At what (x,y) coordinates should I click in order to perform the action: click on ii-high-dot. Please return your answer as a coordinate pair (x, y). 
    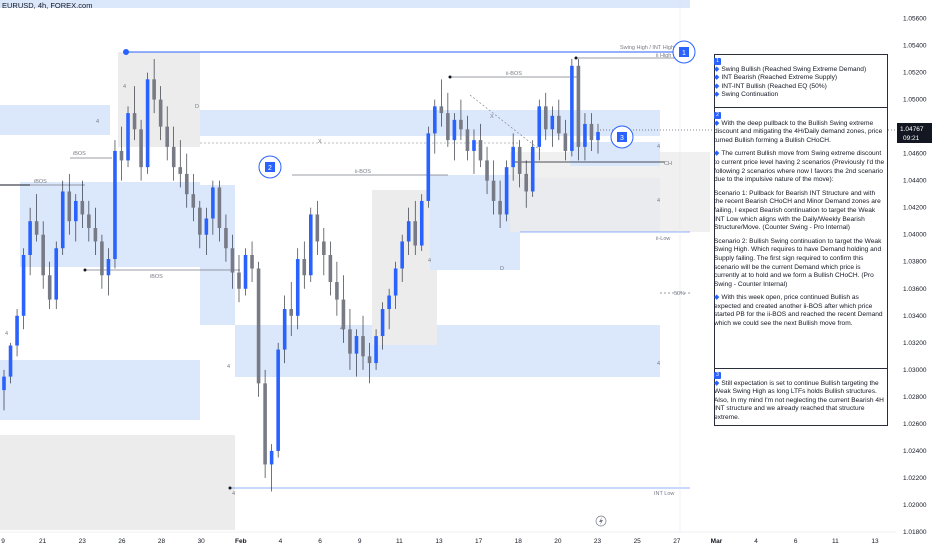
    Looking at the image, I should click on (576, 58).